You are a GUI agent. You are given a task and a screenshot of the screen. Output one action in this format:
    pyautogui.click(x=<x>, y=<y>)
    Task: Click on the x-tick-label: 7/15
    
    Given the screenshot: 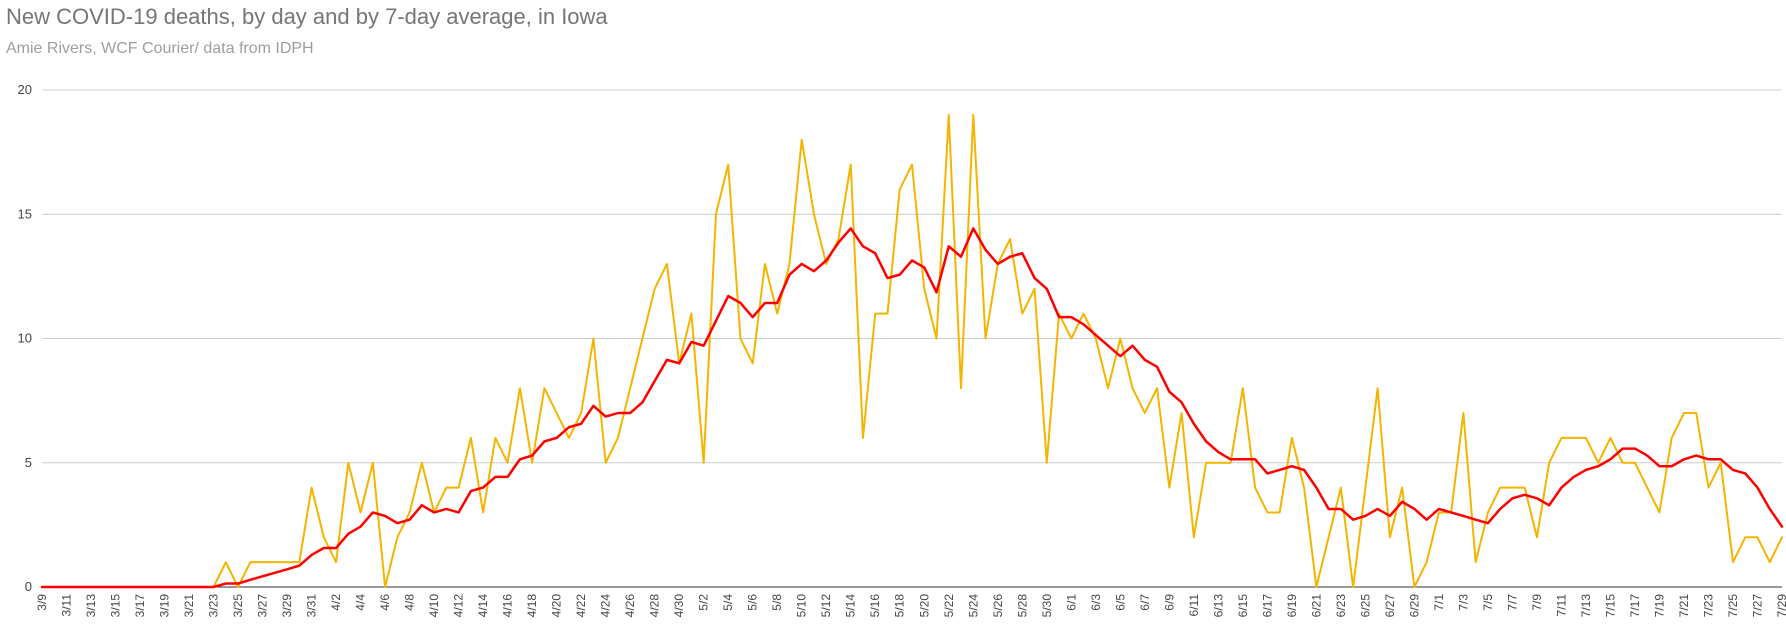 What is the action you would take?
    pyautogui.click(x=1610, y=606)
    